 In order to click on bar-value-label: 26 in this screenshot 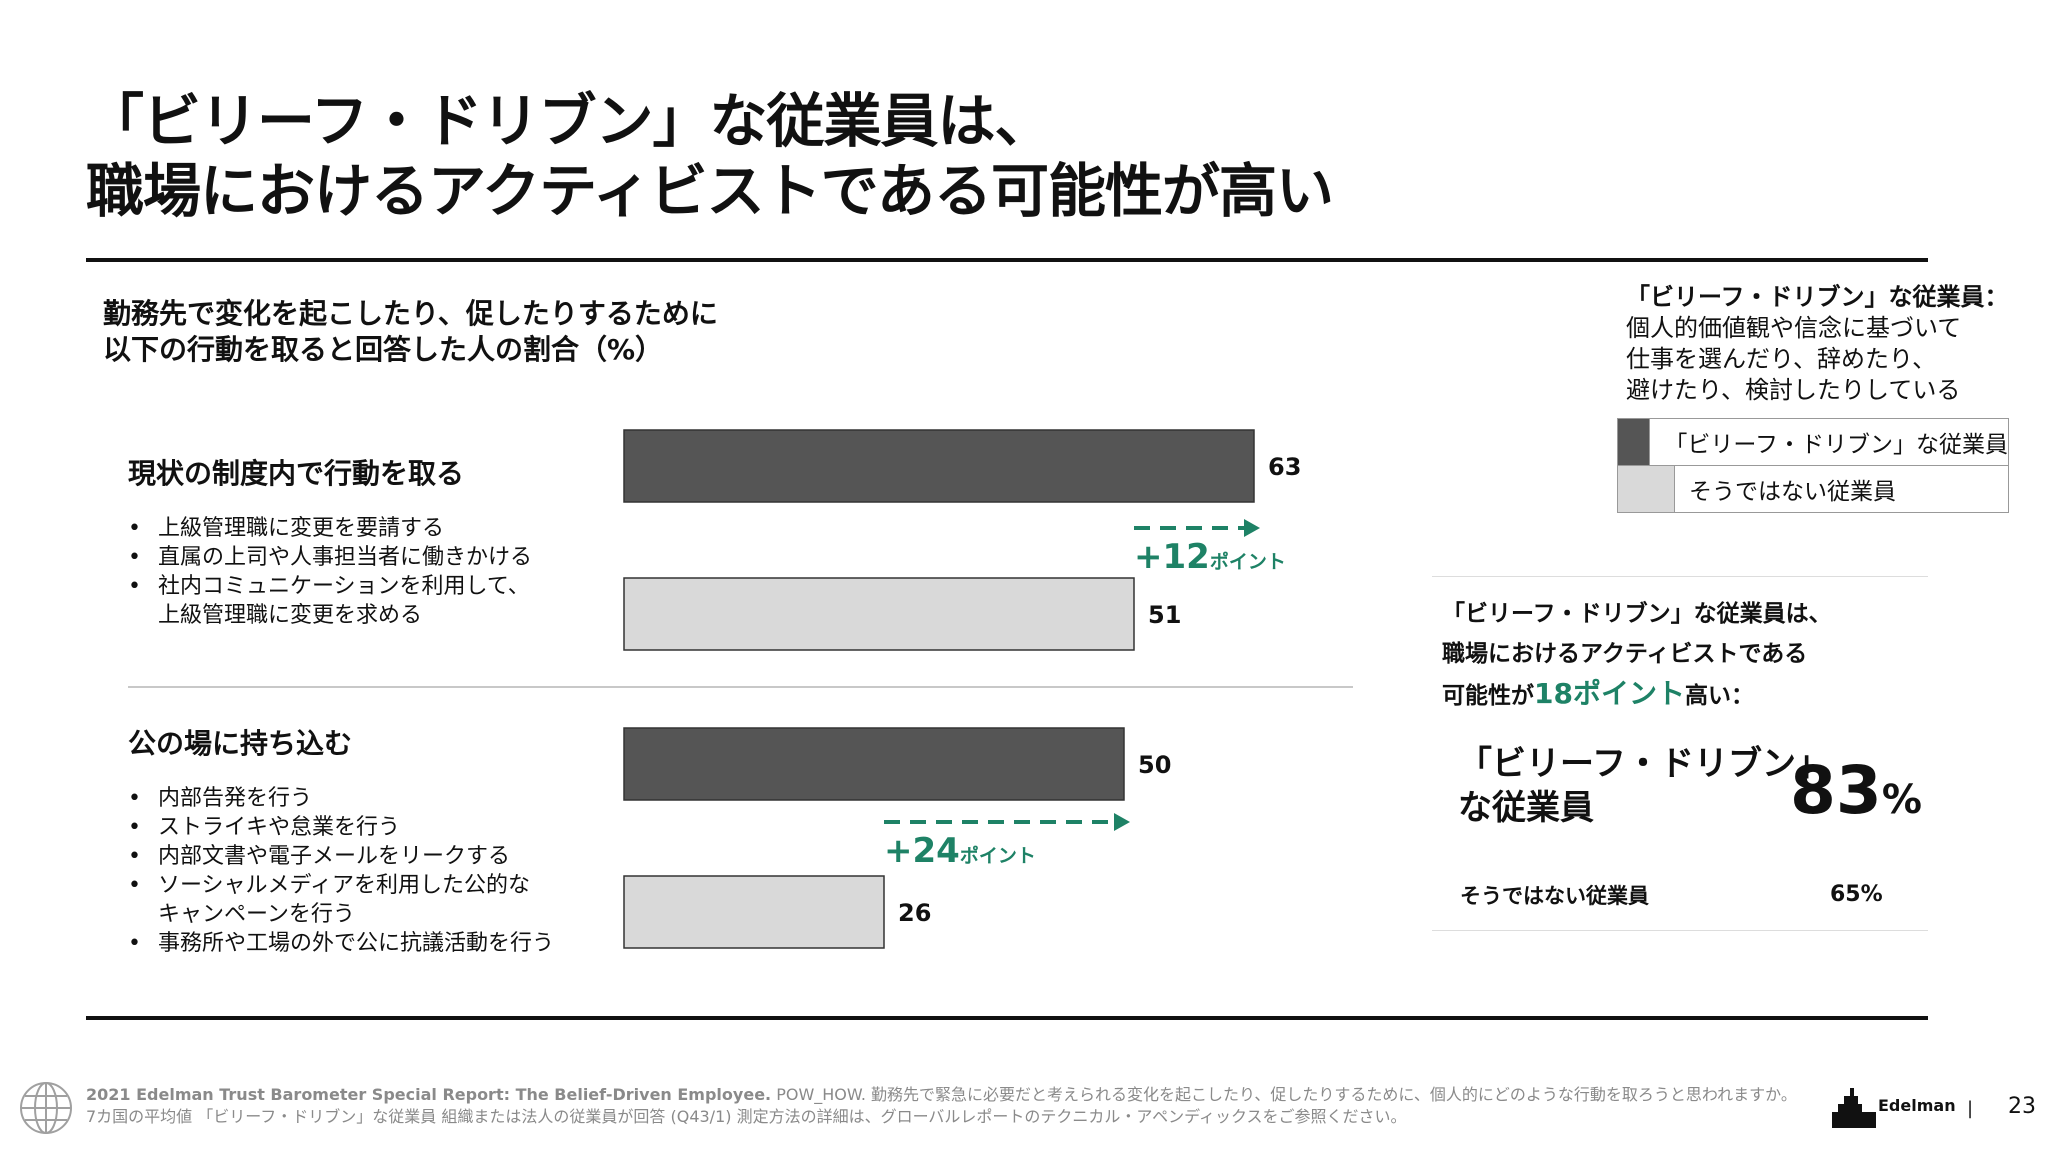, I will do `click(914, 913)`.